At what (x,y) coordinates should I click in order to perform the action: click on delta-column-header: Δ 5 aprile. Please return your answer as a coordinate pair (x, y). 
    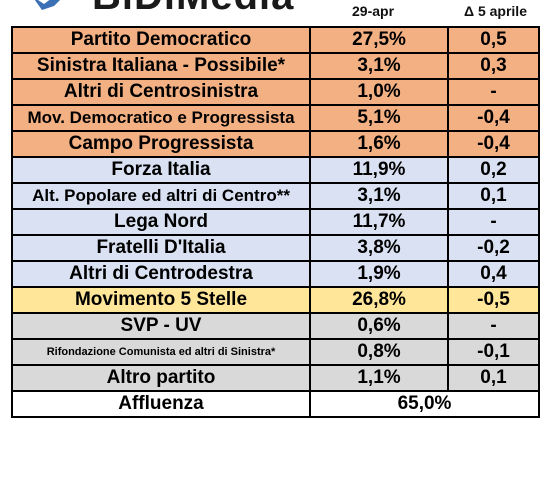
    Looking at the image, I should click on (495, 11).